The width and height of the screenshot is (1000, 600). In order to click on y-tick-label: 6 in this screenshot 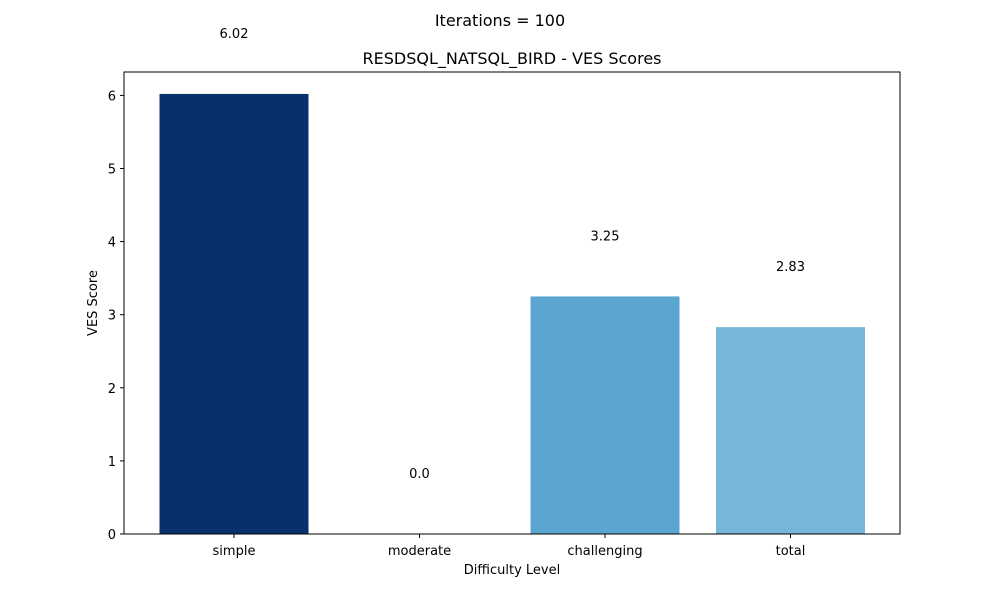, I will do `click(112, 96)`.